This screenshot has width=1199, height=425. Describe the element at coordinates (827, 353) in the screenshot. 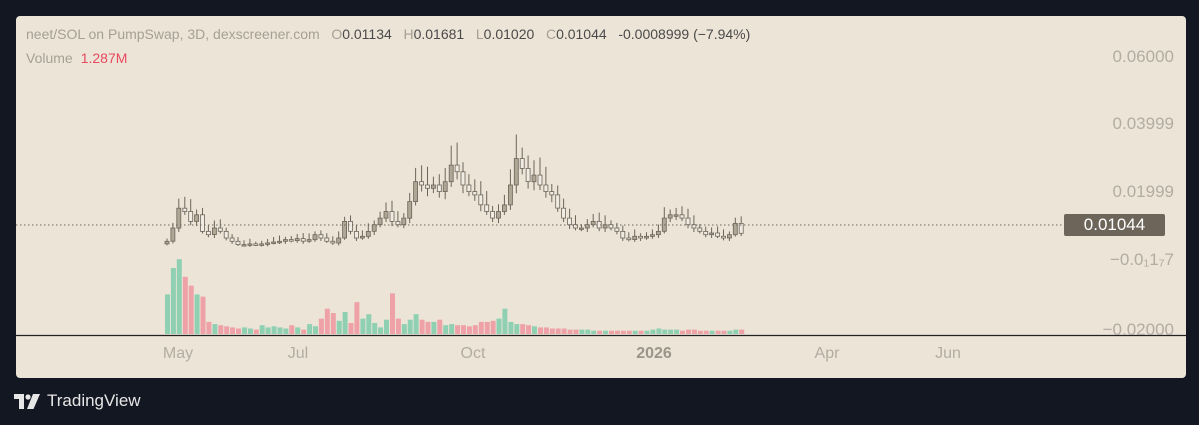

I see `time-axis-label-apr: Apr` at that location.